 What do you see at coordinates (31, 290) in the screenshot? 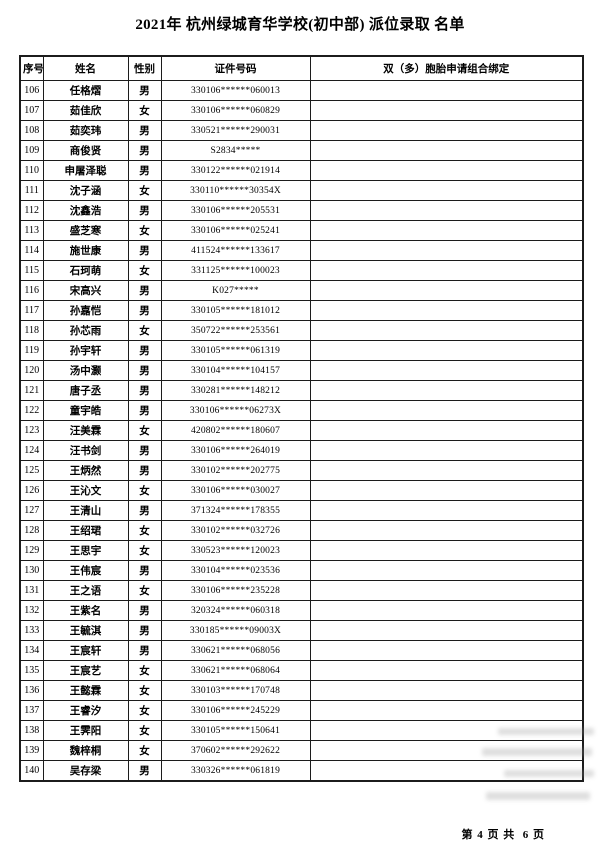
I see `row-number-cell: 116` at bounding box center [31, 290].